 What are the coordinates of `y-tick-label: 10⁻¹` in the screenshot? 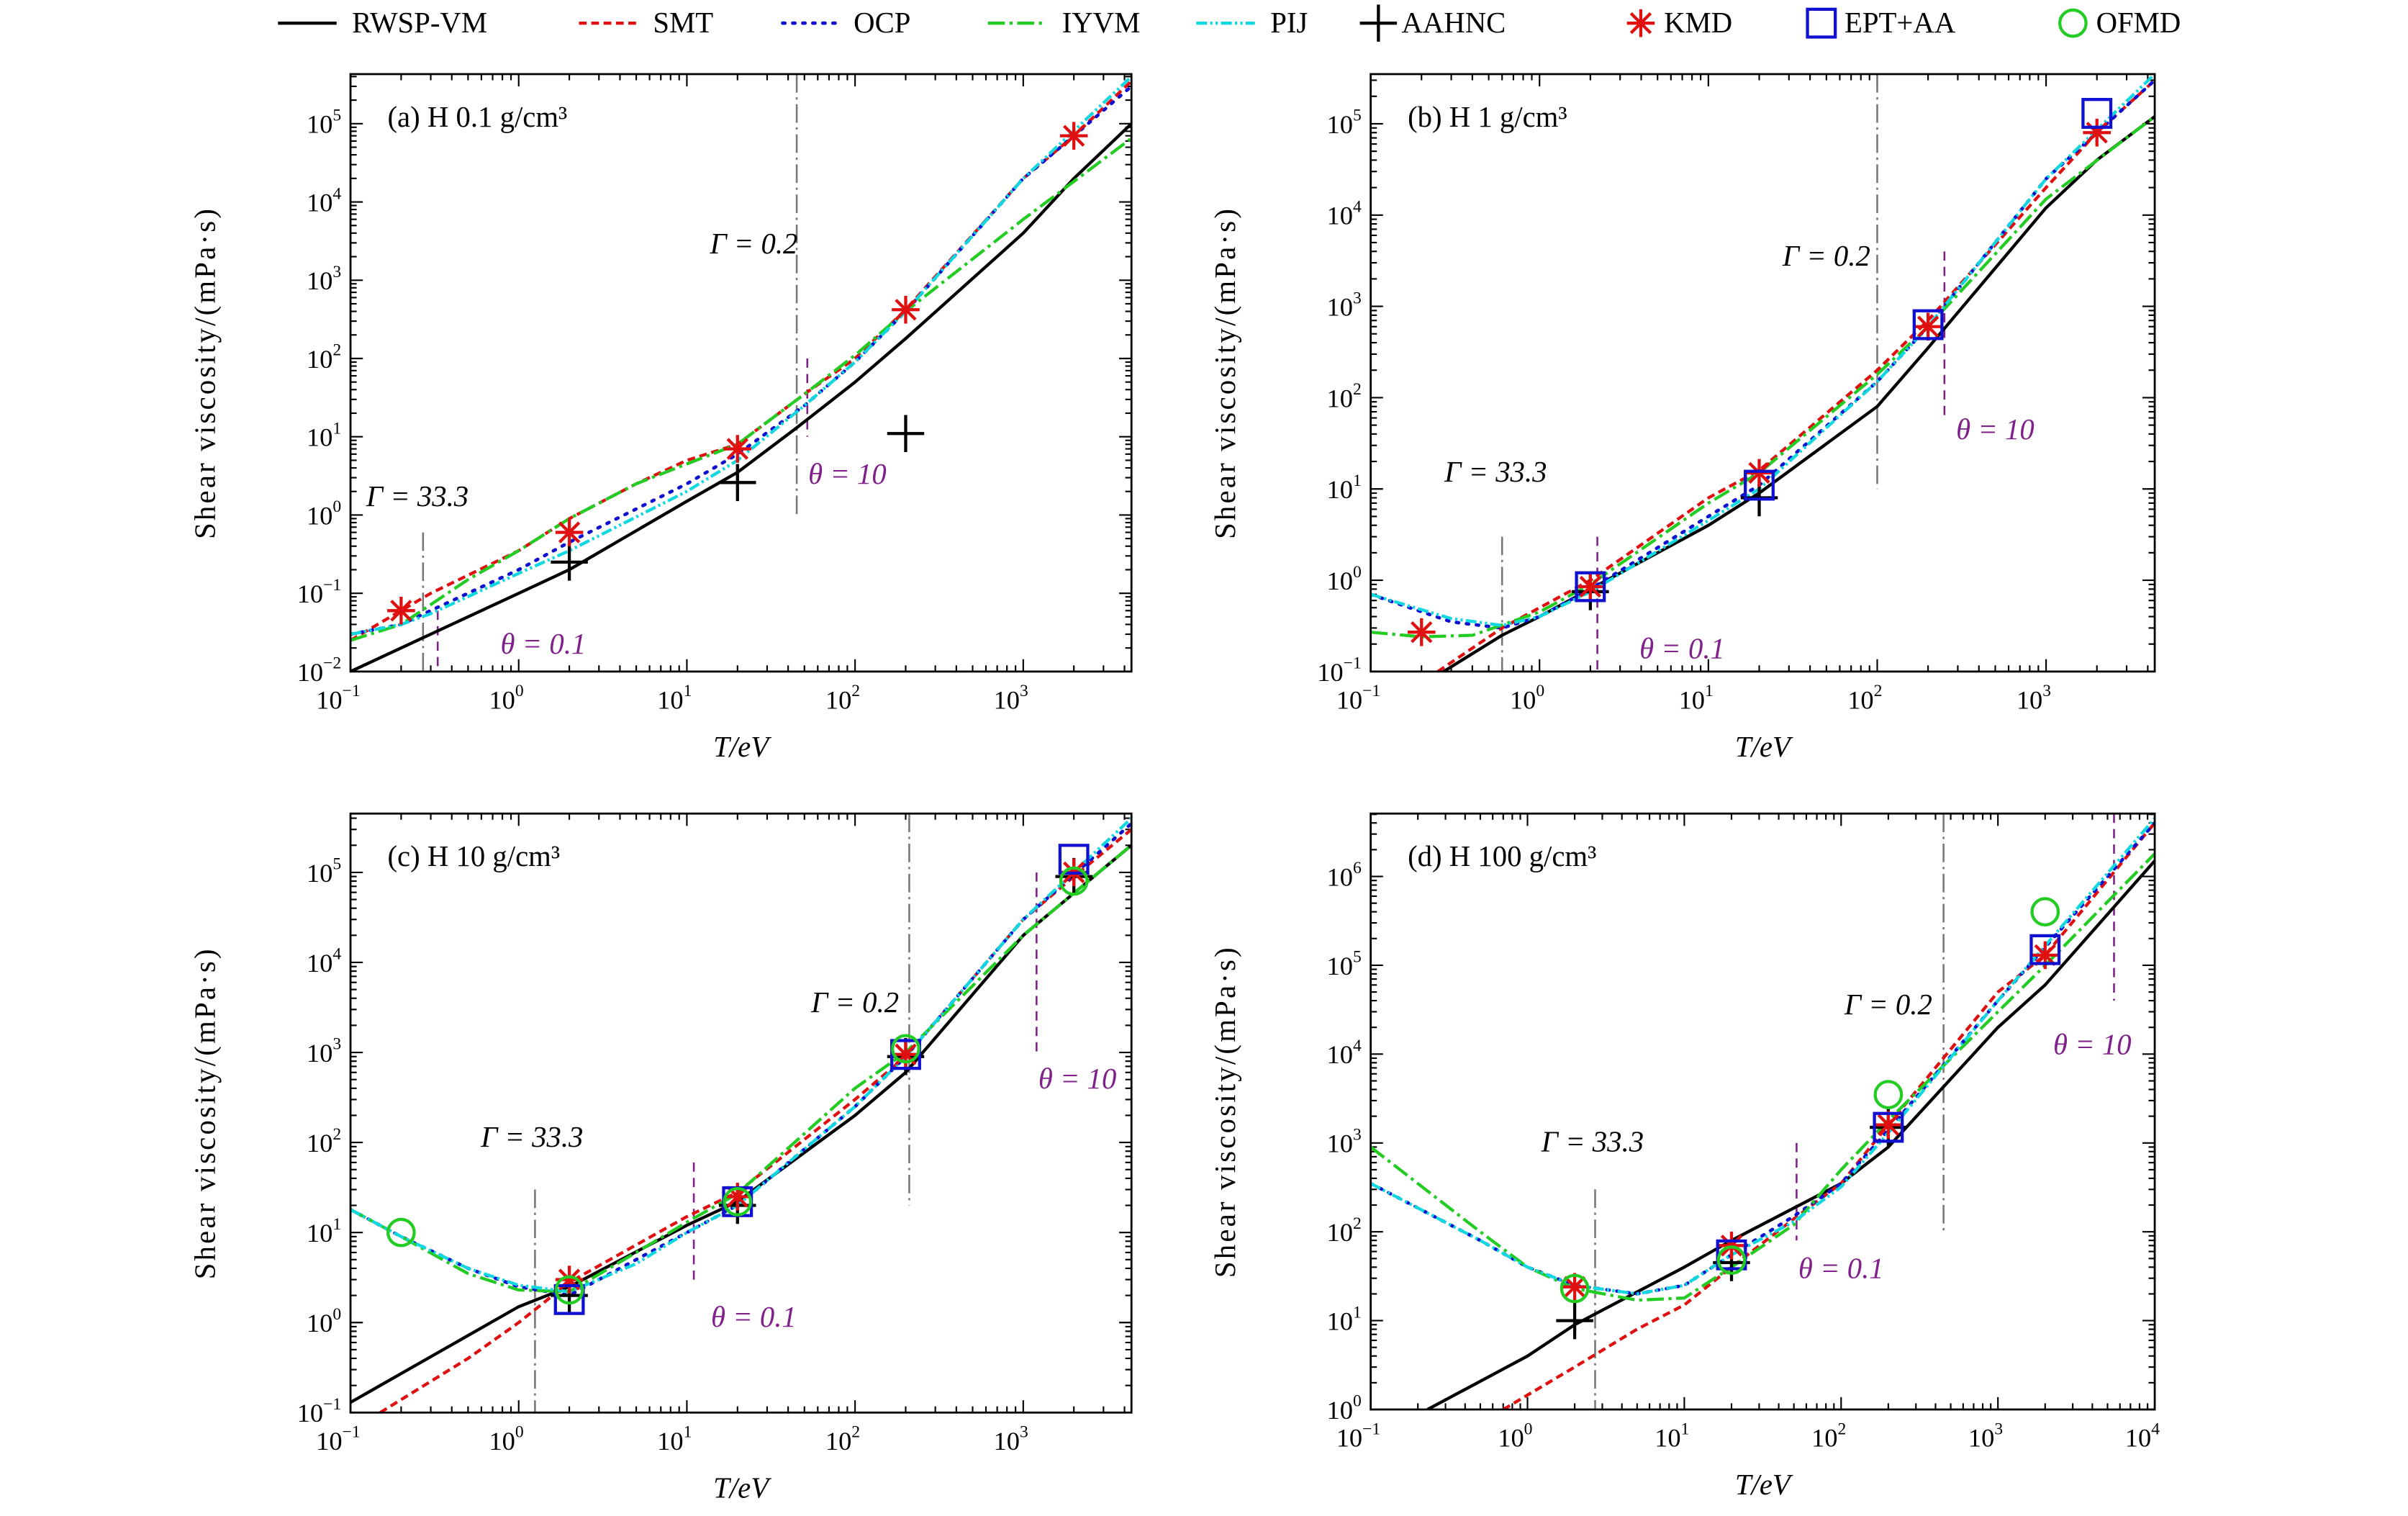 It's located at (319, 592).